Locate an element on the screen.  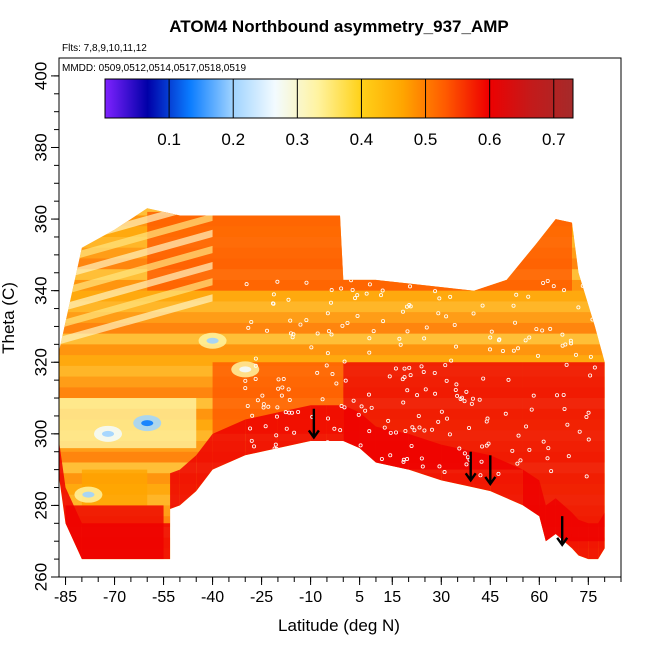
y-tick-label: 300 is located at coordinates (40, 434).